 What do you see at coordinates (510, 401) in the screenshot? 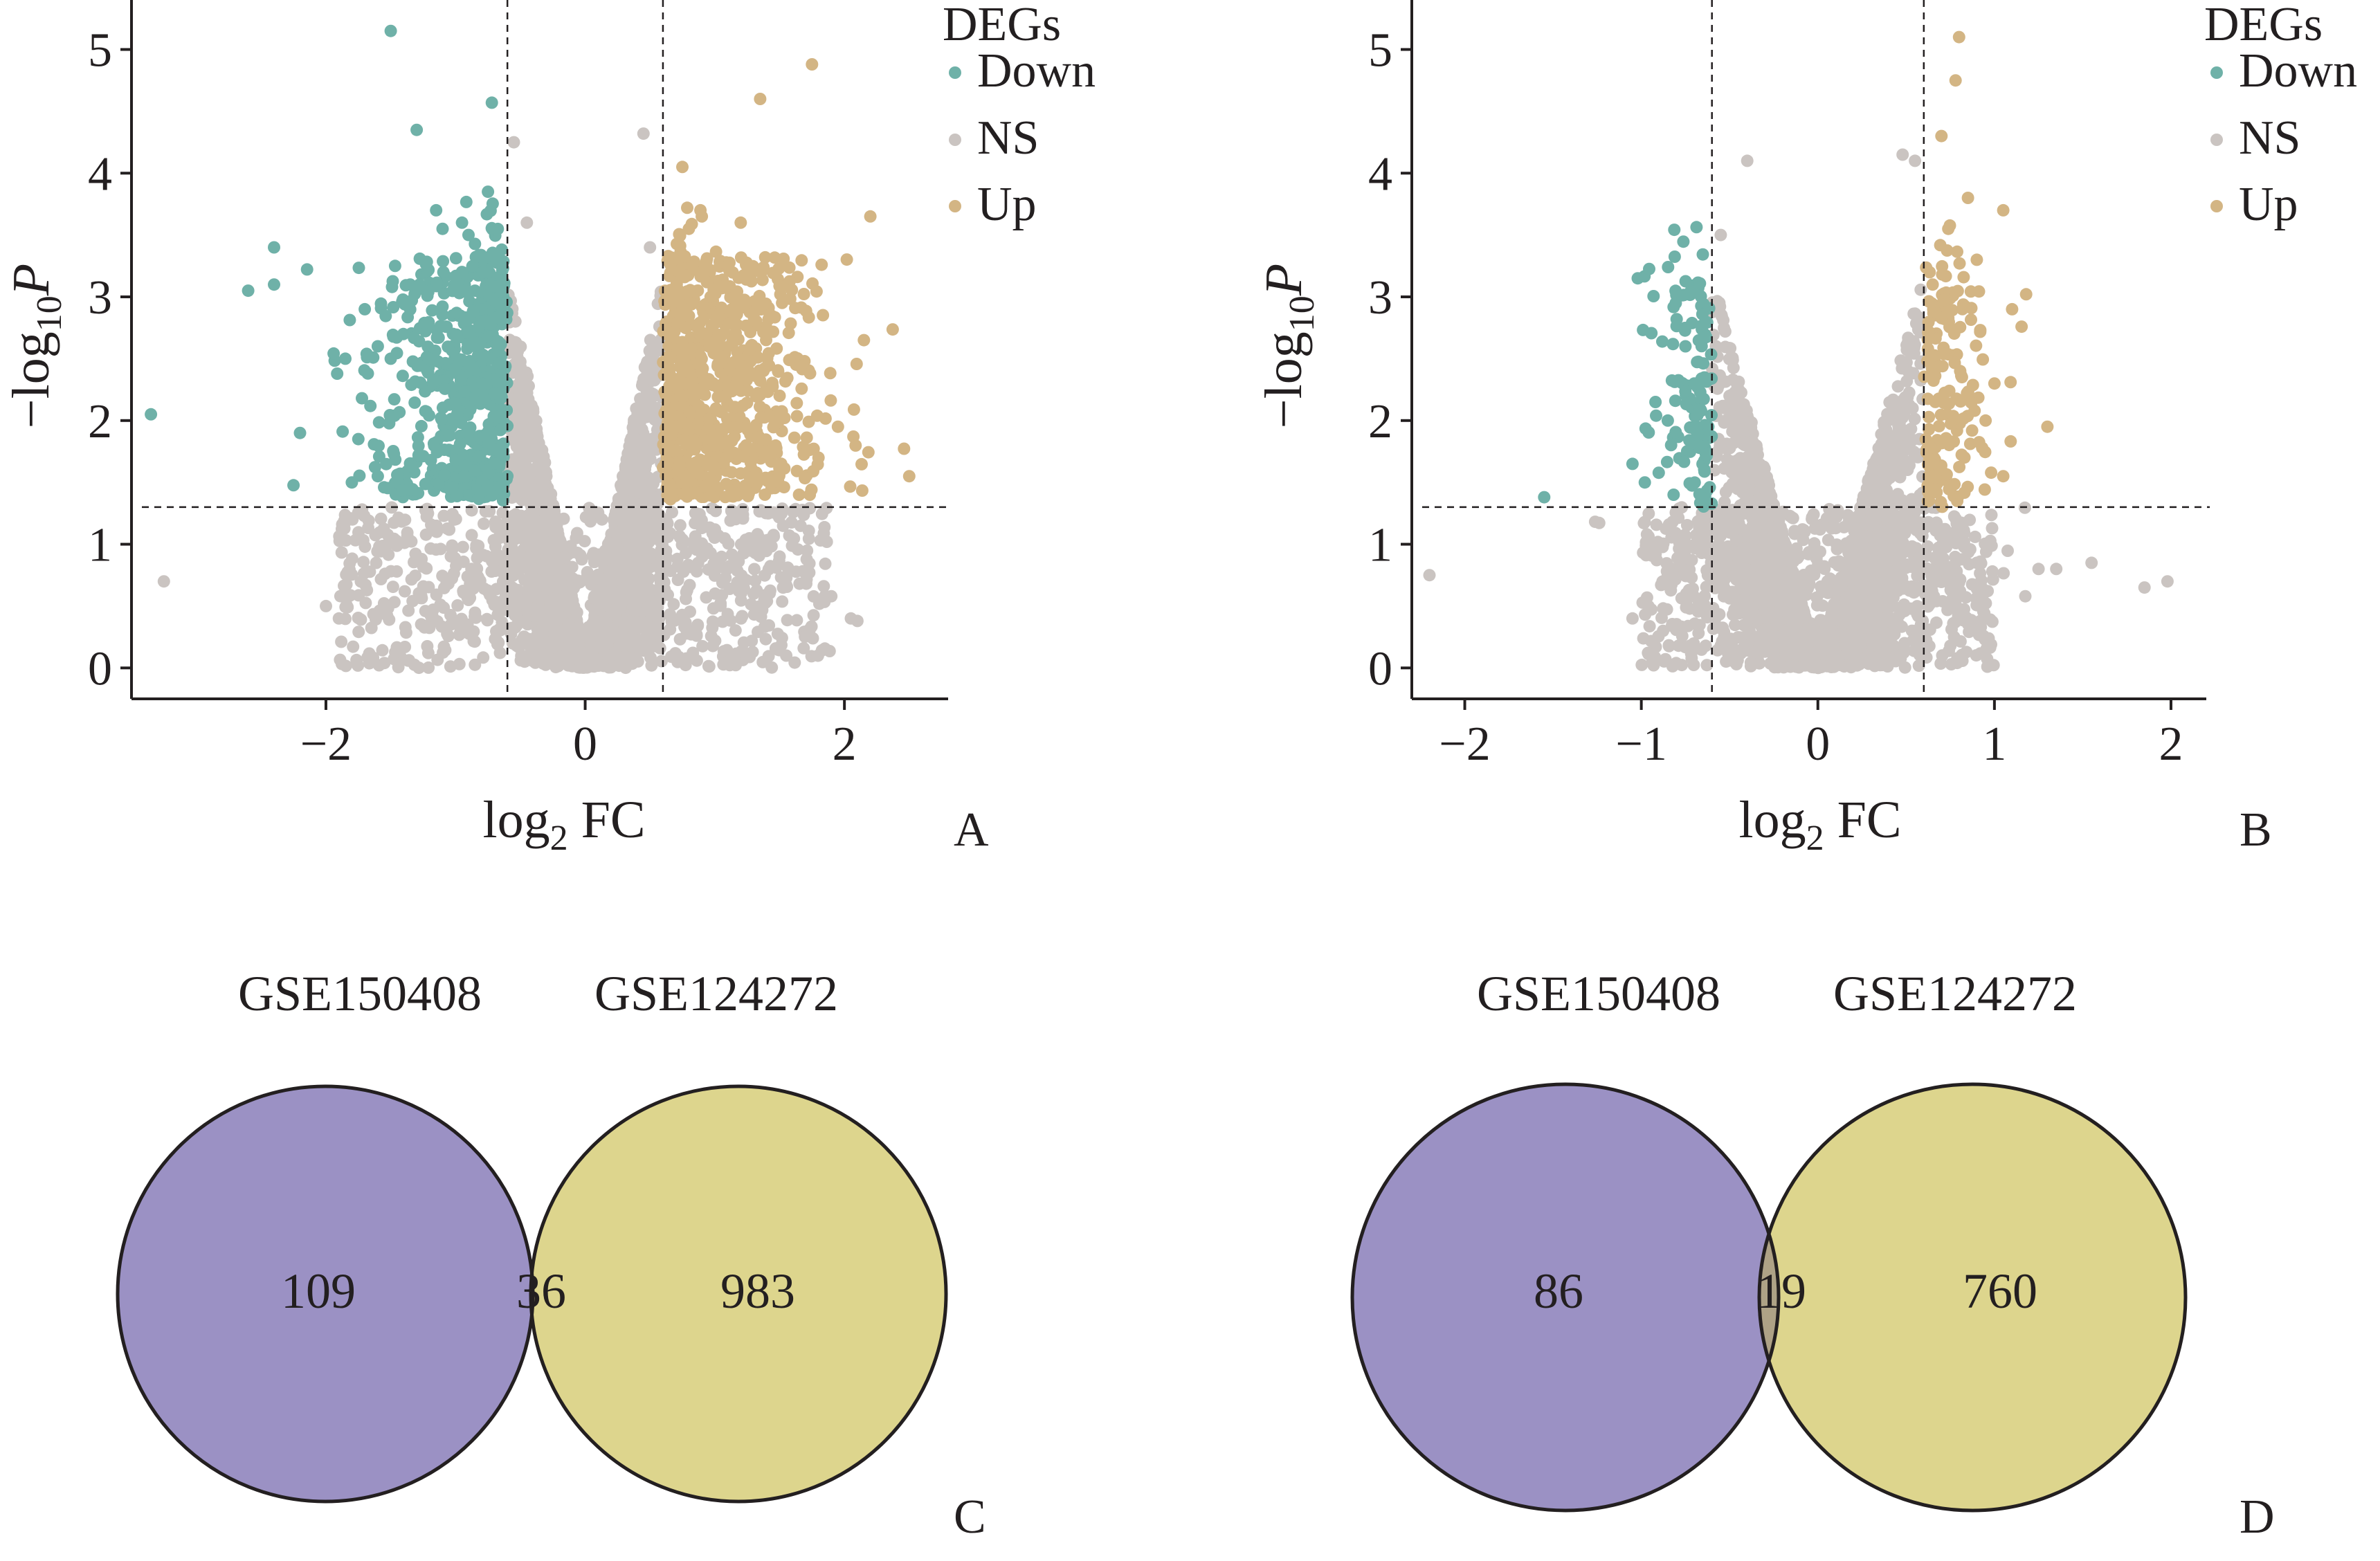
I see `ns-points-a` at bounding box center [510, 401].